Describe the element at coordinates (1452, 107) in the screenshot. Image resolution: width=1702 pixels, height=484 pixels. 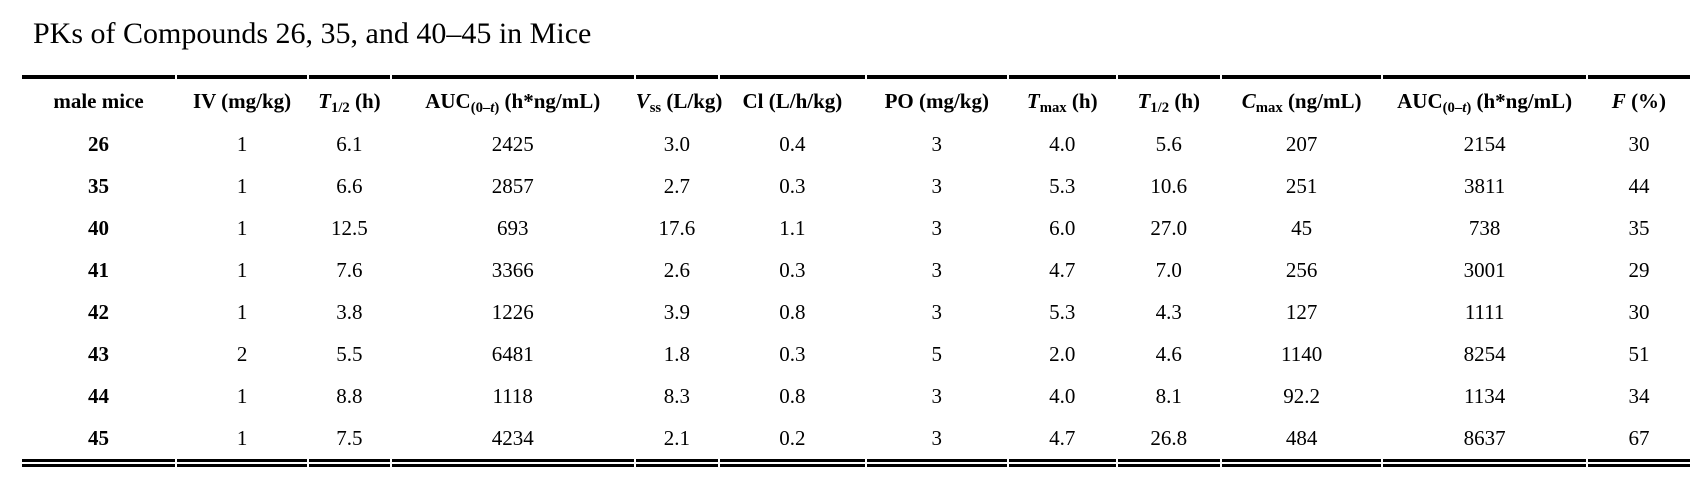
I see `header-segment: (0–` at that location.